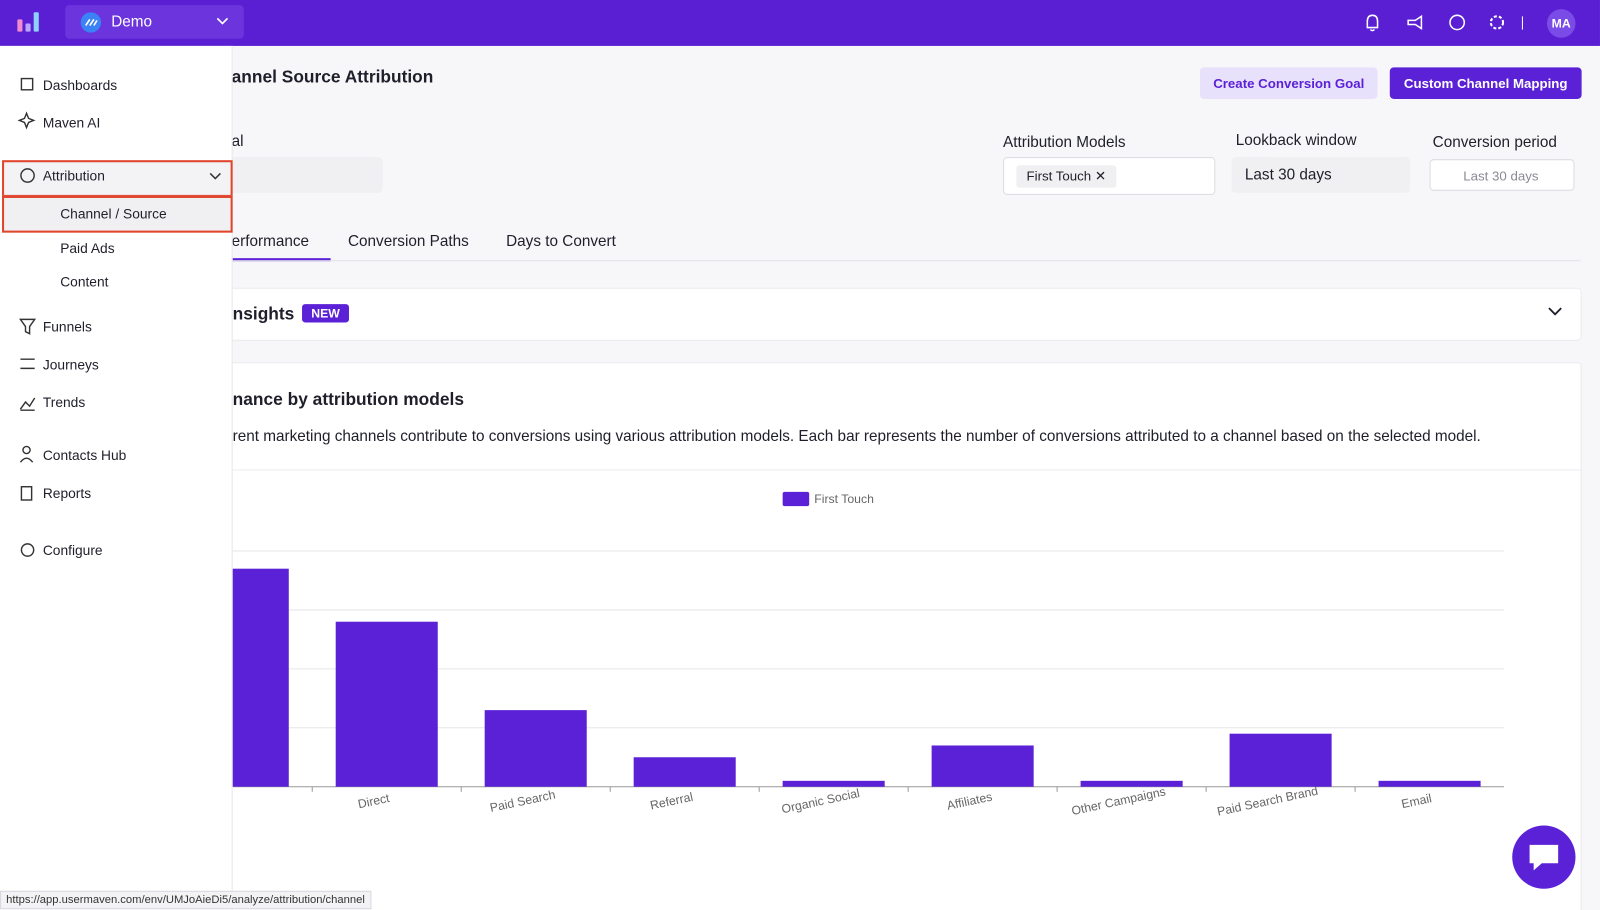 Image resolution: width=1600 pixels, height=910 pixels. What do you see at coordinates (67, 493) in the screenshot?
I see `nav-item: Reports` at bounding box center [67, 493].